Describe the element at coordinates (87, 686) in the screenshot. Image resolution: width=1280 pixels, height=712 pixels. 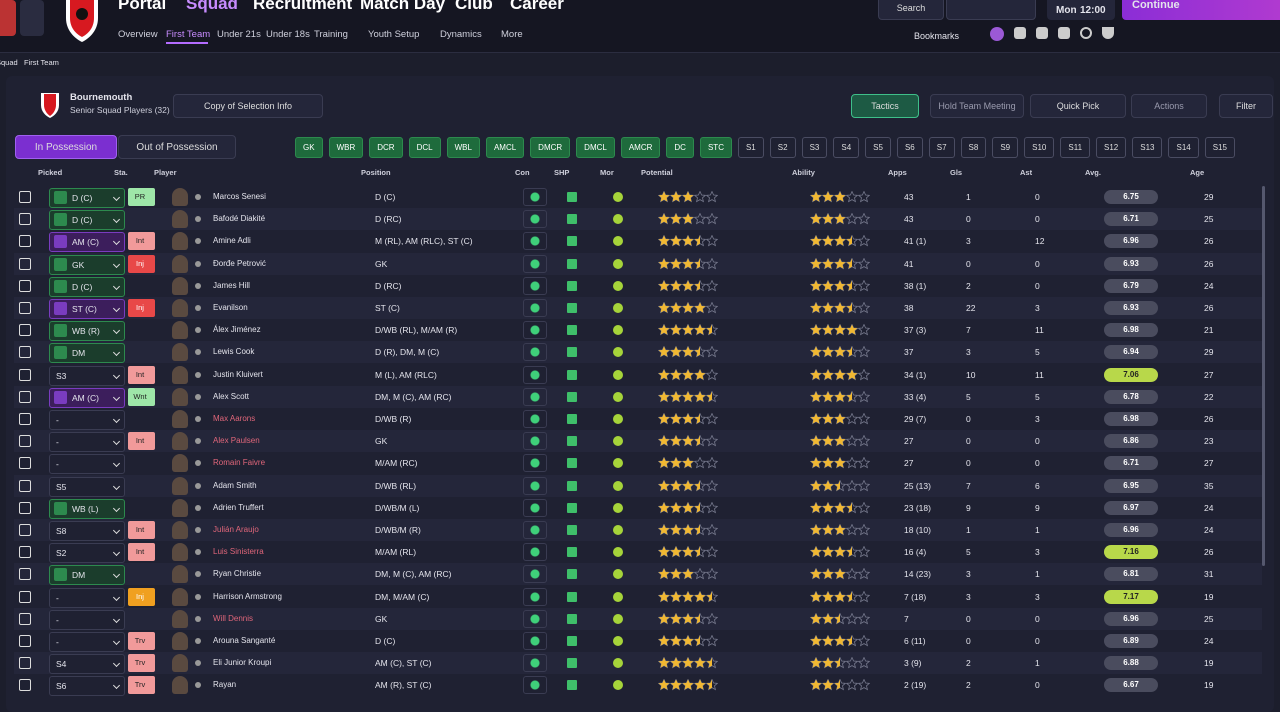
I see `picked-select: S6` at that location.